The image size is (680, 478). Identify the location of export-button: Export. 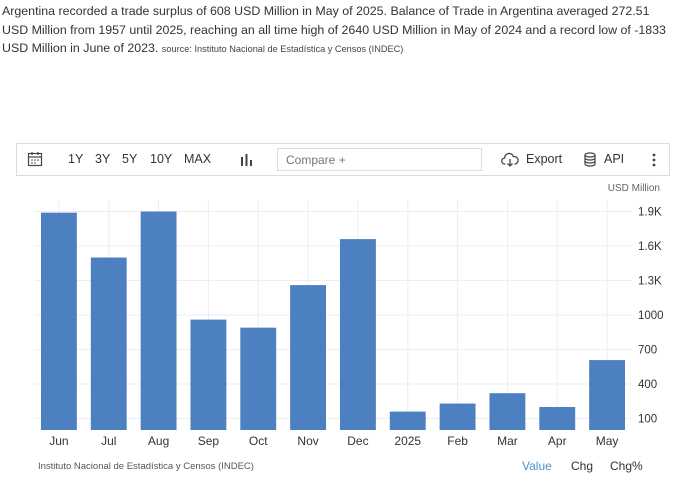
(544, 159).